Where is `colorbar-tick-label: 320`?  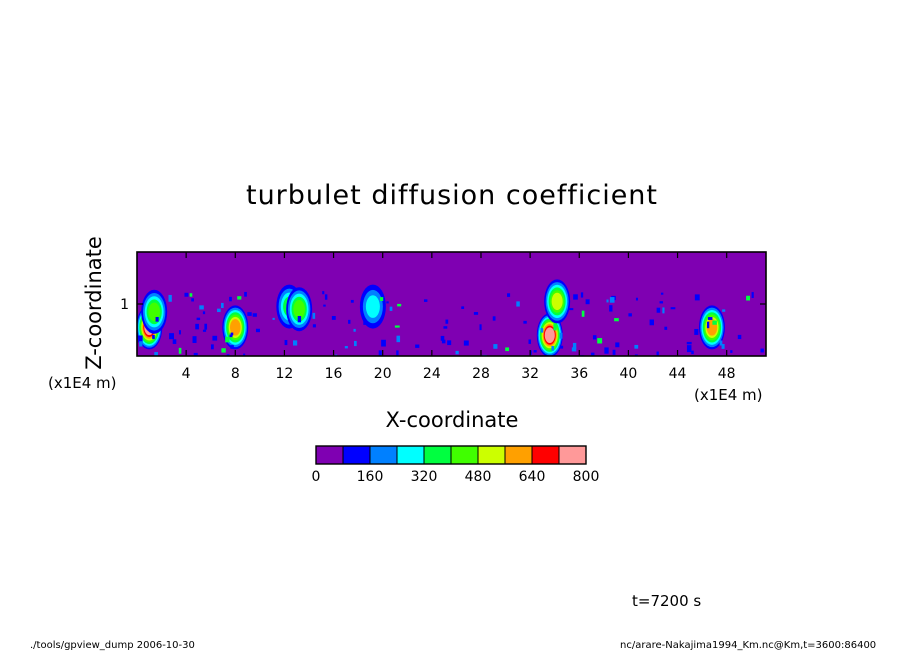
colorbar-tick-label: 320 is located at coordinates (424, 477).